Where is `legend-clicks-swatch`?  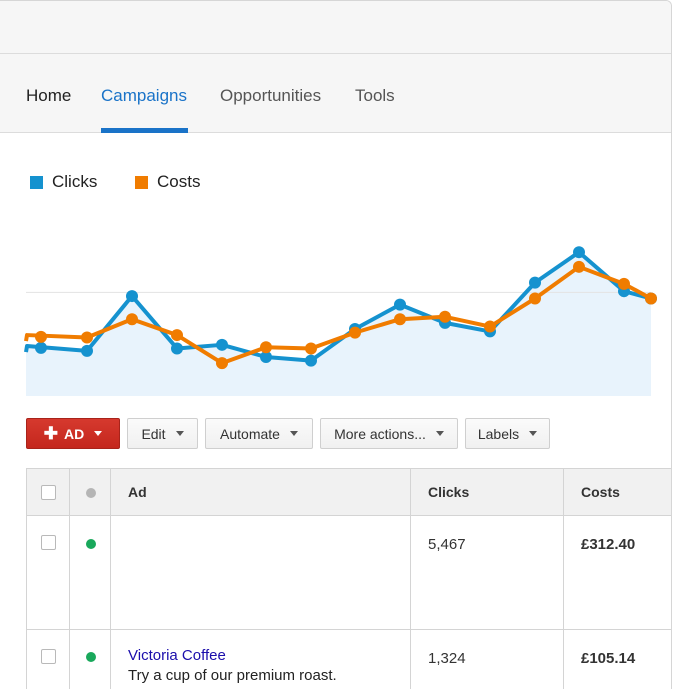
legend-clicks-swatch is located at coordinates (36, 182).